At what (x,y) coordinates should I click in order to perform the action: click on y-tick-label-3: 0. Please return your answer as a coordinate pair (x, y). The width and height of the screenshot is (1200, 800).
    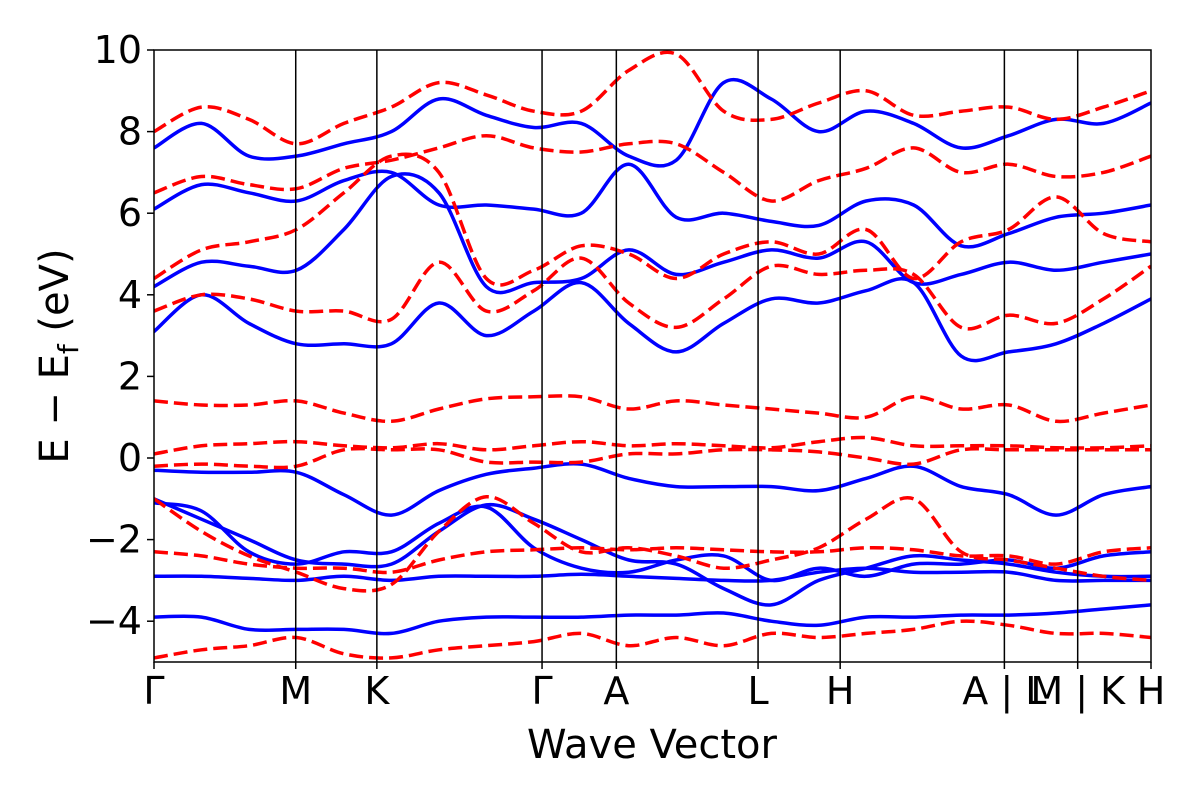
    Looking at the image, I should click on (130, 458).